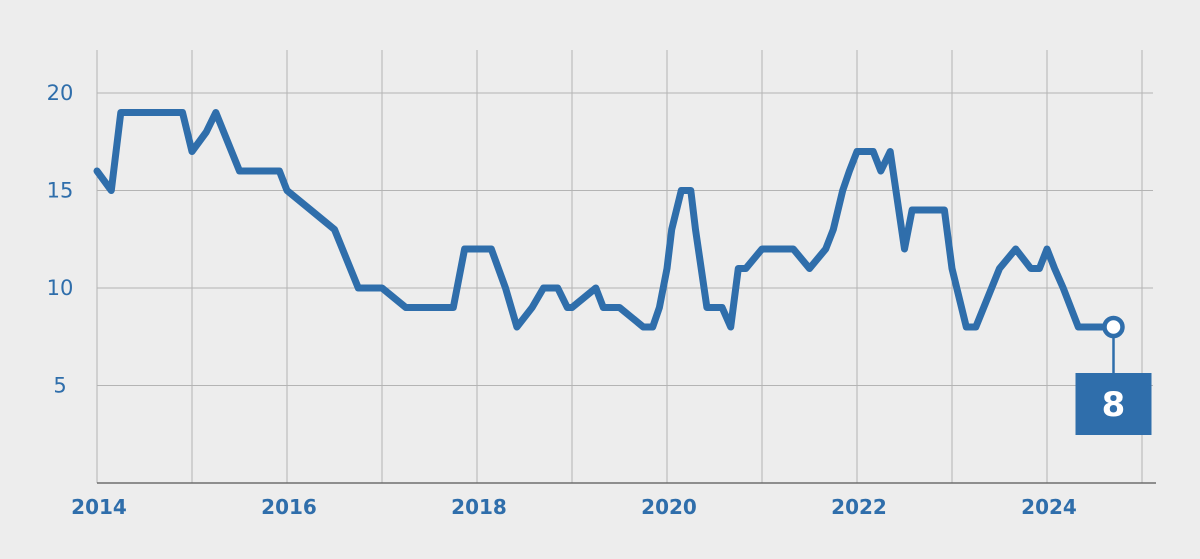 This screenshot has height=559, width=1200. I want to click on y-tick-label: 20, so click(60, 93).